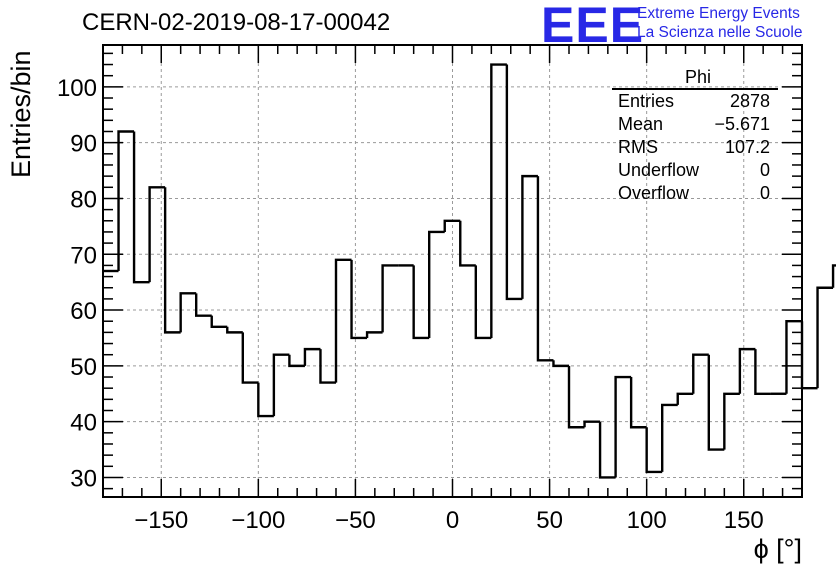 Image resolution: width=836 pixels, height=572 pixels. I want to click on y-tick-label: 100, so click(77, 88).